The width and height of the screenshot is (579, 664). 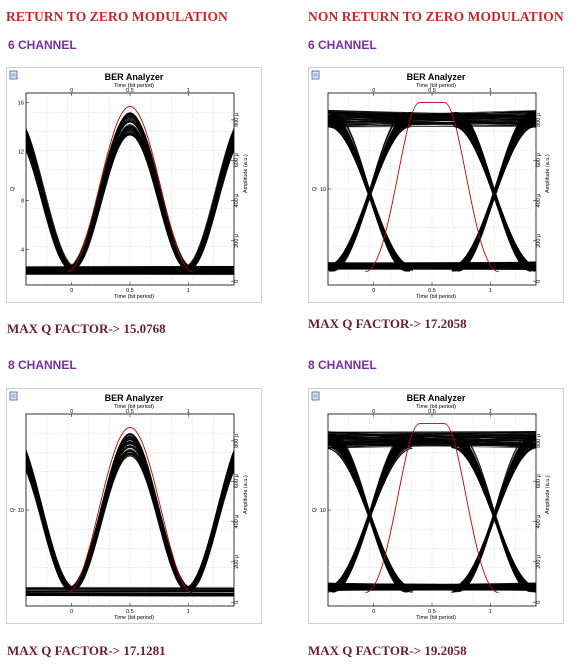 What do you see at coordinates (387, 650) in the screenshot?
I see `nrz-8-channel-max-q: MAX Q FACTOR-> 19.2058` at bounding box center [387, 650].